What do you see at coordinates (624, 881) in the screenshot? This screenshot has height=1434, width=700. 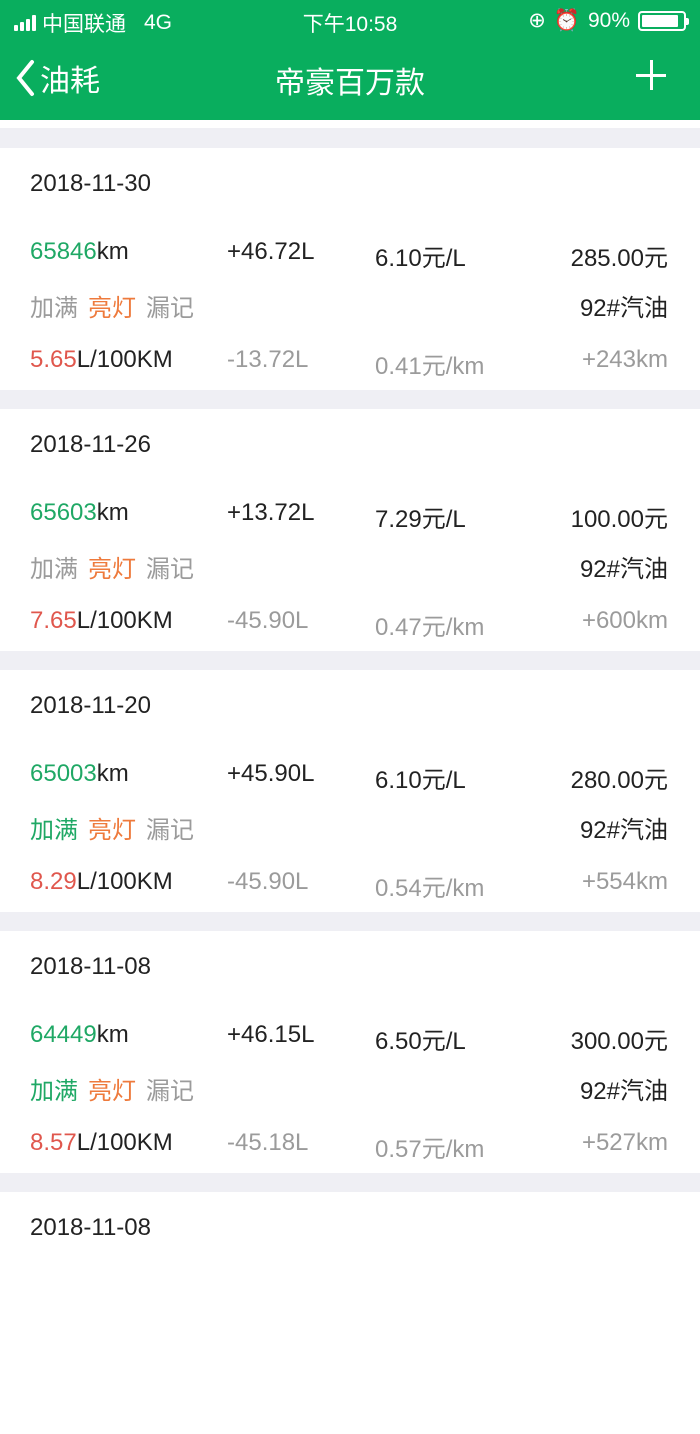 I see `distance: +554km` at bounding box center [624, 881].